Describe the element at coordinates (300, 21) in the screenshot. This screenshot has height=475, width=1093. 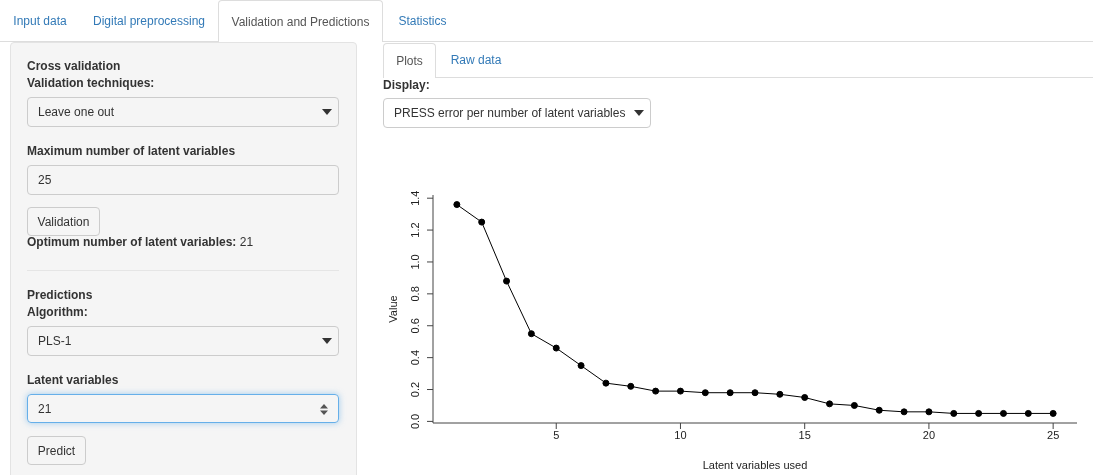
I see `text: Validation and Predictions` at that location.